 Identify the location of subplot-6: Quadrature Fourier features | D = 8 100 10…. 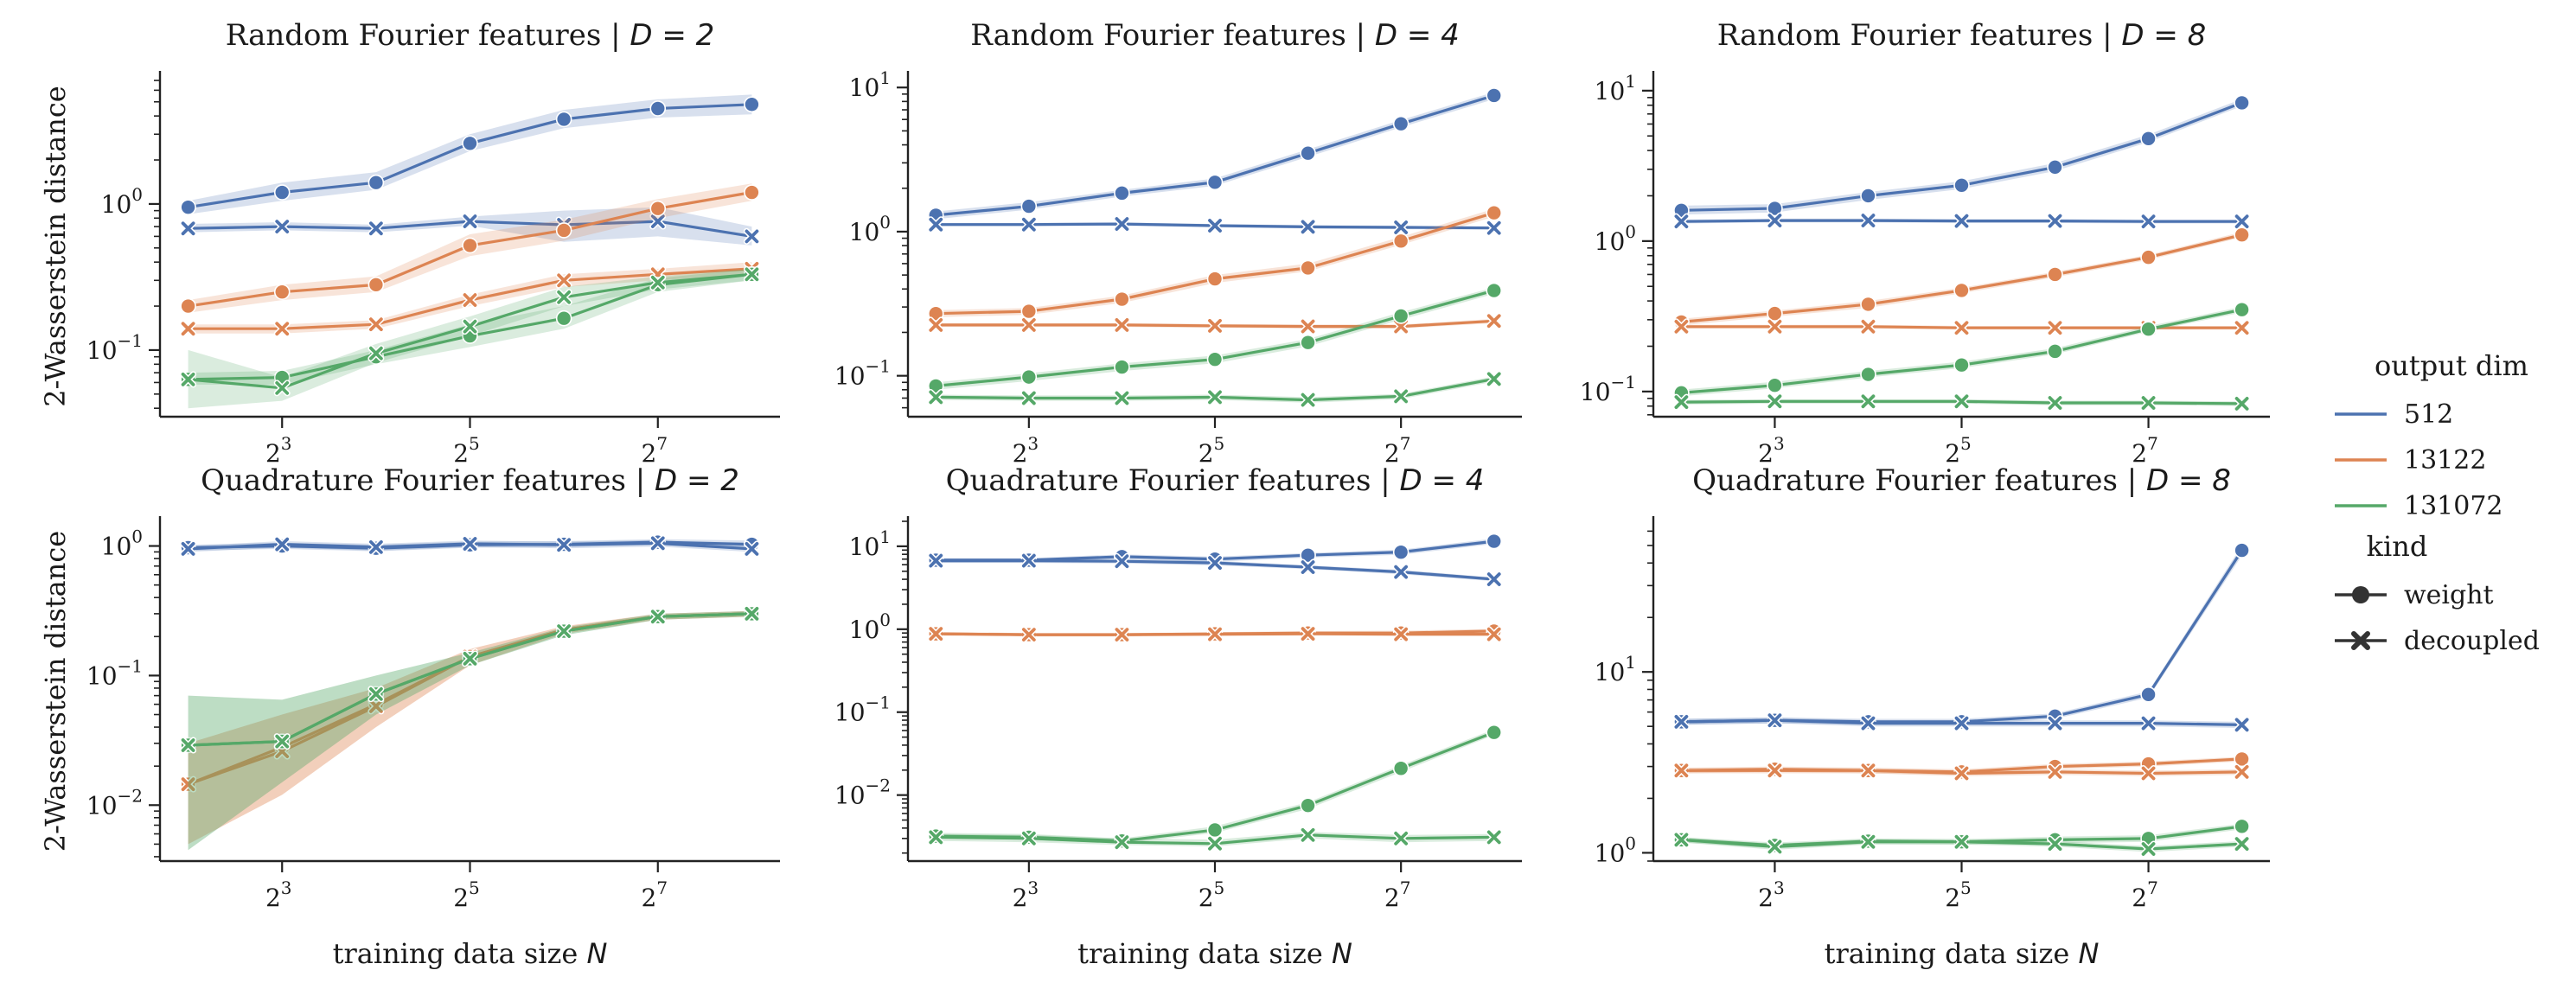
(1932, 716).